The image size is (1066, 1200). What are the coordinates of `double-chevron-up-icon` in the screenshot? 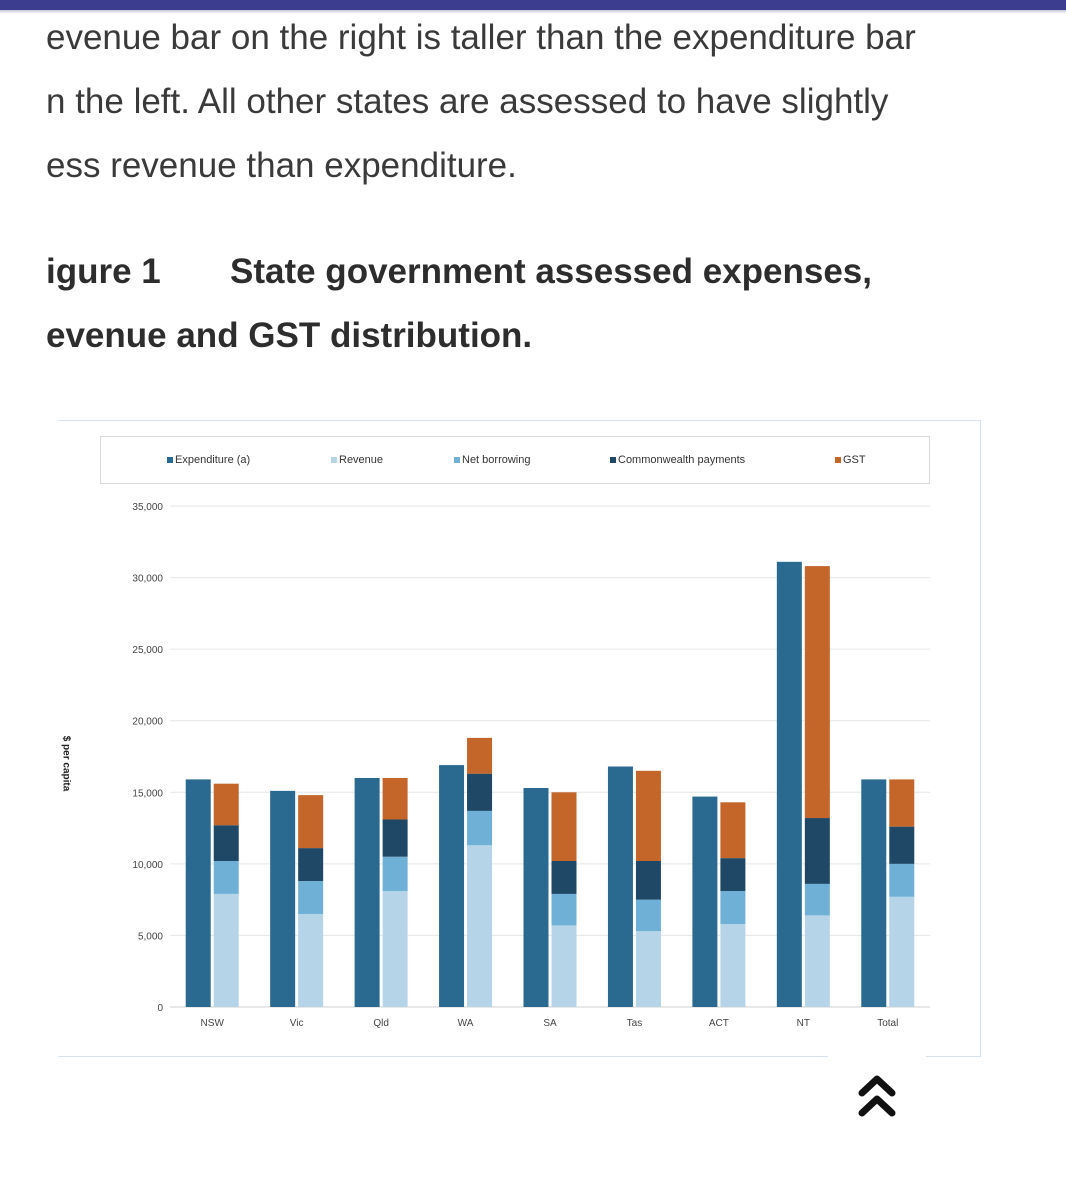 It's located at (877, 1096).